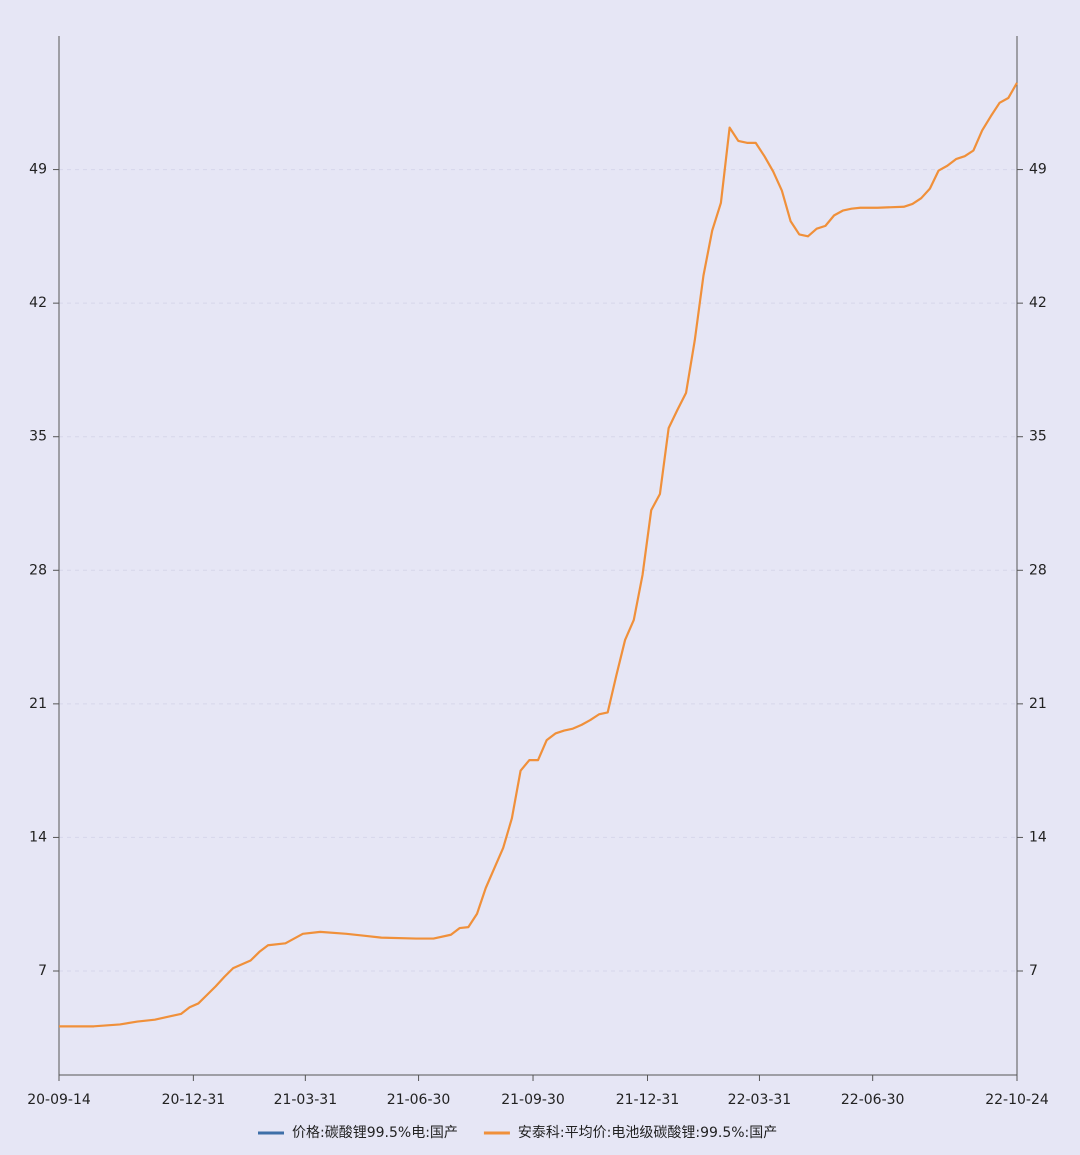 The width and height of the screenshot is (1080, 1155). What do you see at coordinates (648, 1100) in the screenshot?
I see `x-tick-label: 21-12-31` at bounding box center [648, 1100].